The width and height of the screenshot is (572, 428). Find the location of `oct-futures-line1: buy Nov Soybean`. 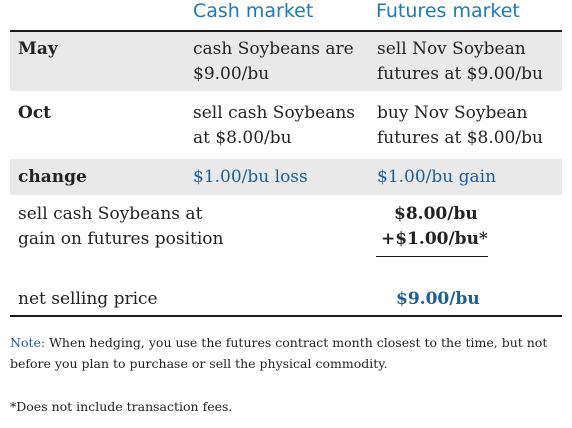

oct-futures-line1: buy Nov Soybean is located at coordinates (452, 113).